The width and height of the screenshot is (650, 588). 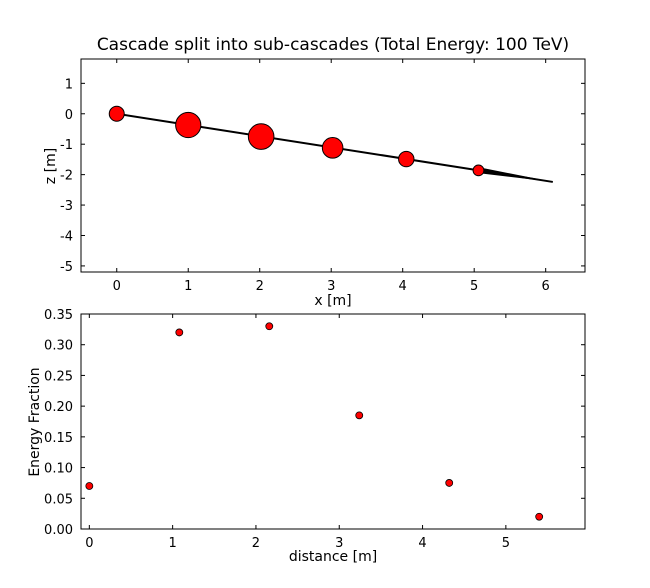 What do you see at coordinates (66, 145) in the screenshot?
I see `top-y-tick-label: -1` at bounding box center [66, 145].